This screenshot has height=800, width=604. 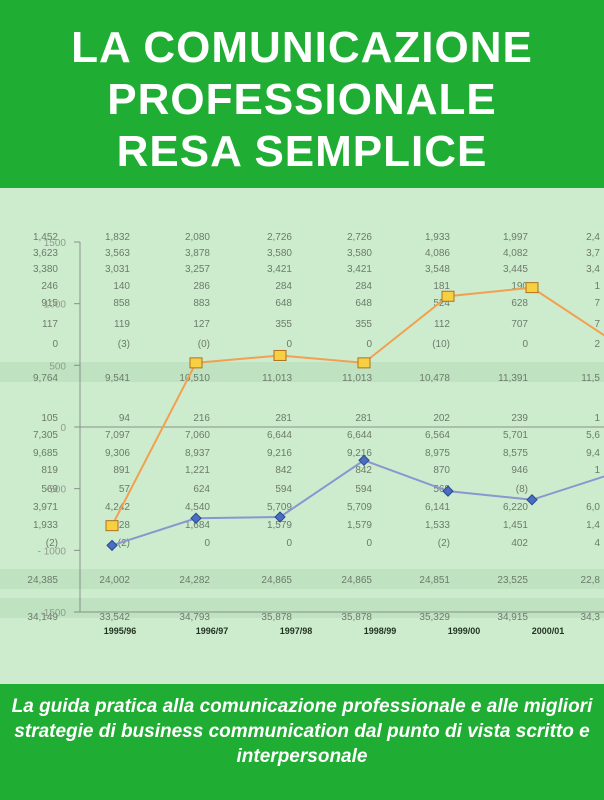 What do you see at coordinates (464, 631) in the screenshot?
I see `x-tick-label: 1999/00` at bounding box center [464, 631].